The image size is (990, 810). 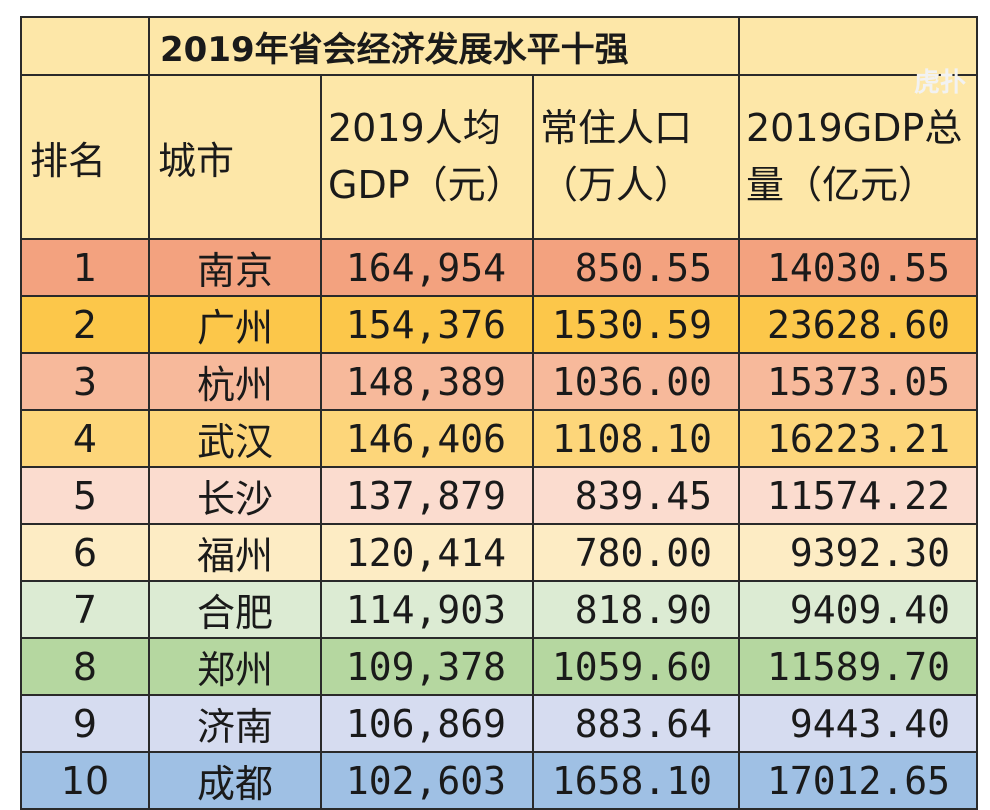 What do you see at coordinates (85, 324) in the screenshot?
I see `cell-rank: 2` at bounding box center [85, 324].